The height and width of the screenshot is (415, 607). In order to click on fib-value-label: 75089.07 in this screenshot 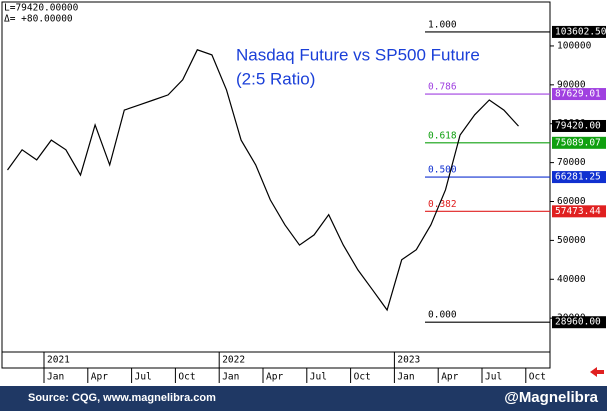, I will do `click(578, 142)`.